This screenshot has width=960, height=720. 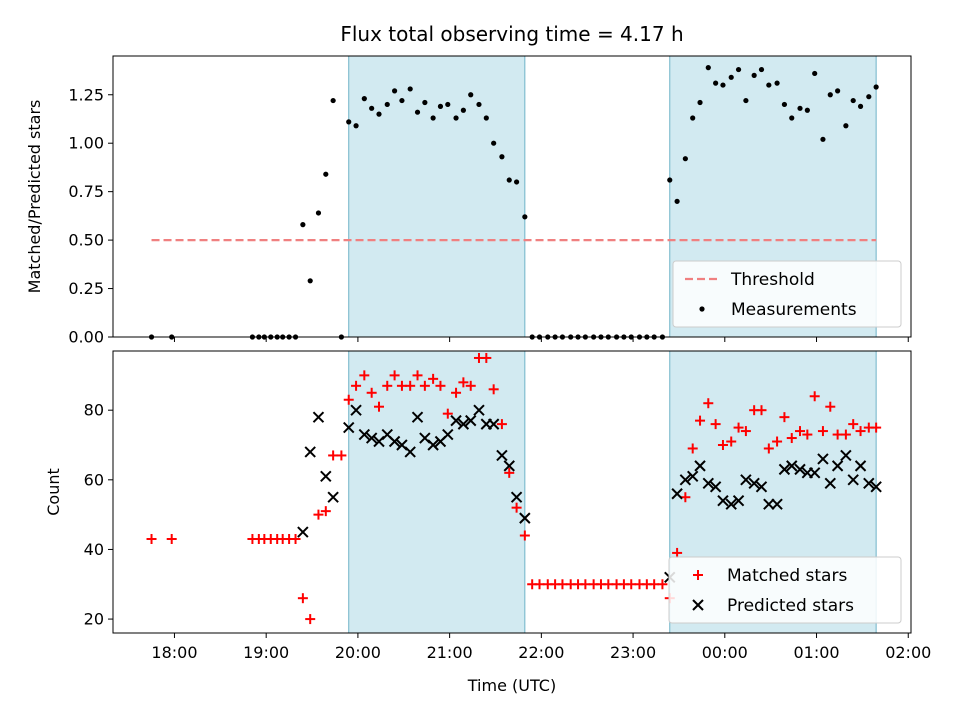 I want to click on y-tick-label: 1.25, so click(x=86, y=94).